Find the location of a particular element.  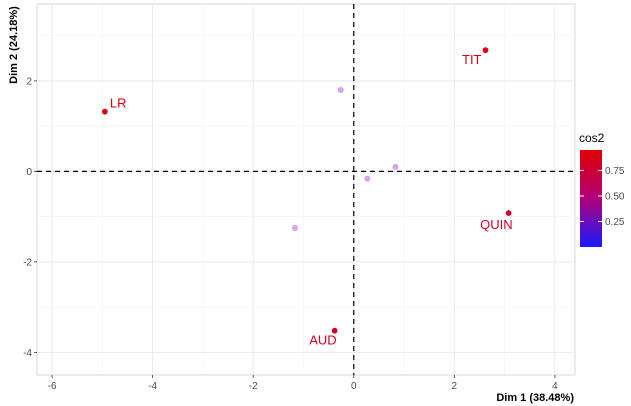

y-axis-title: Dim 2 (24.18%) is located at coordinates (14, 45).